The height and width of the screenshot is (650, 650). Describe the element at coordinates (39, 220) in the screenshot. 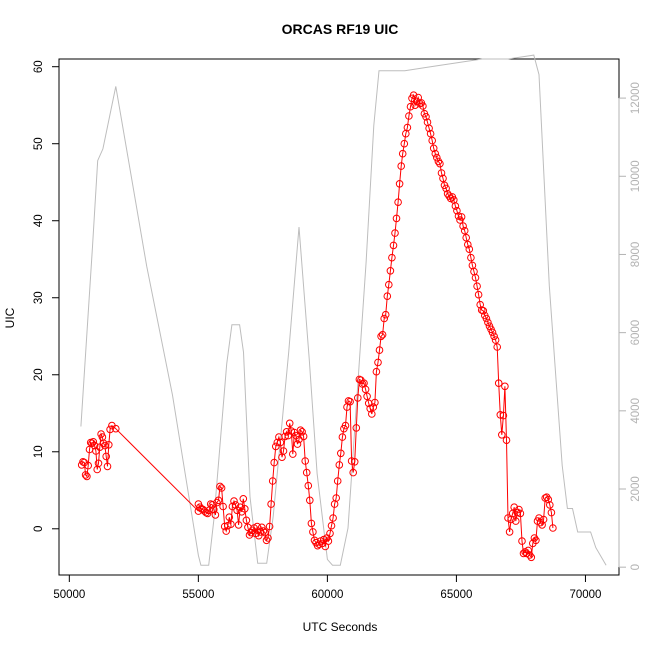

I see `y-tick-label: 40` at that location.